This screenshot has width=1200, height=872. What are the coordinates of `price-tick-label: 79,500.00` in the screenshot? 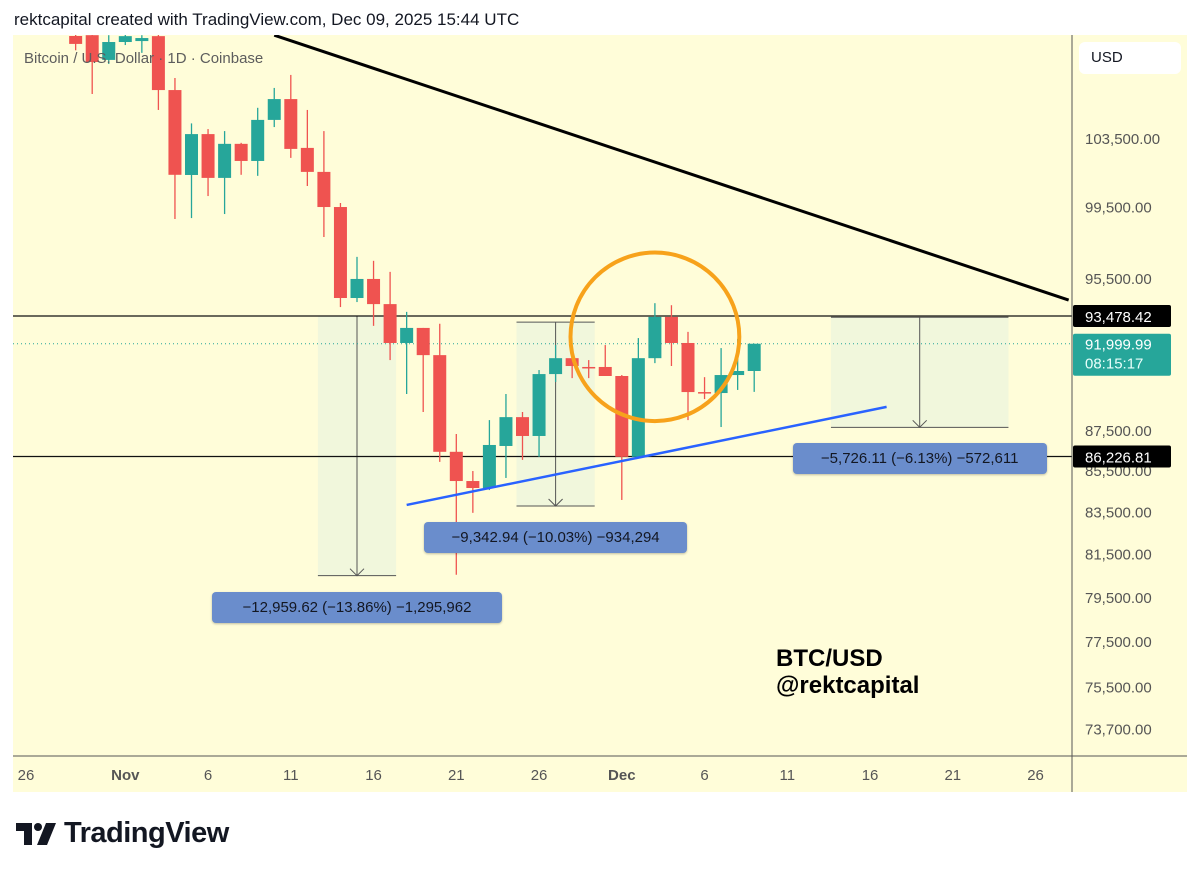 It's located at (1118, 598).